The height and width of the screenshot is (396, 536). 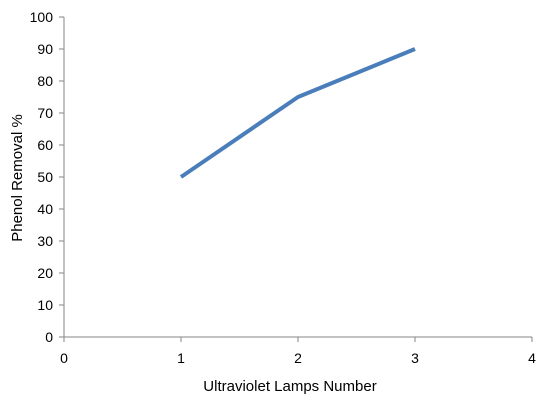 I want to click on y-tick-label: 20, so click(x=45, y=273).